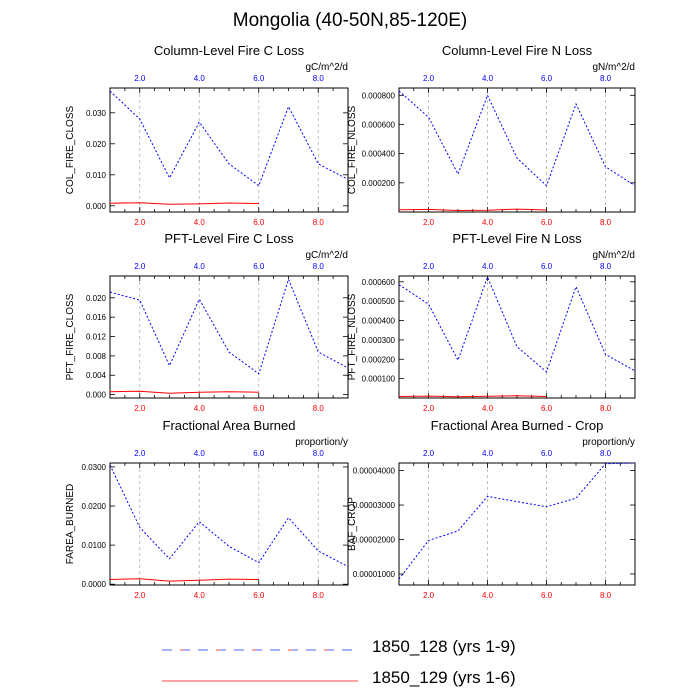 The image size is (700, 700). Describe the element at coordinates (517, 425) in the screenshot. I see `panel-title: Fractional Area Burned - Crop` at that location.